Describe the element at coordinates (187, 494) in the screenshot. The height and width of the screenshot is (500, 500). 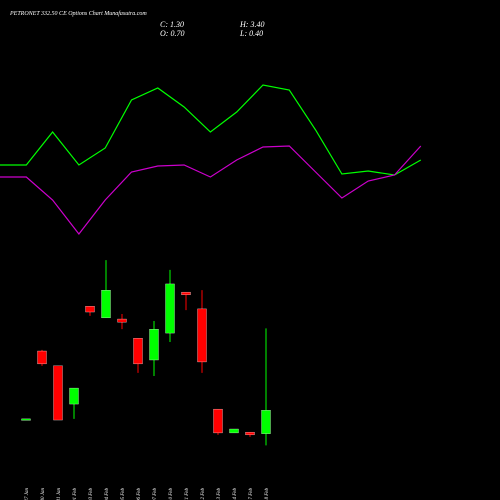
I see `x-tick-label: 11 Feb` at that location.